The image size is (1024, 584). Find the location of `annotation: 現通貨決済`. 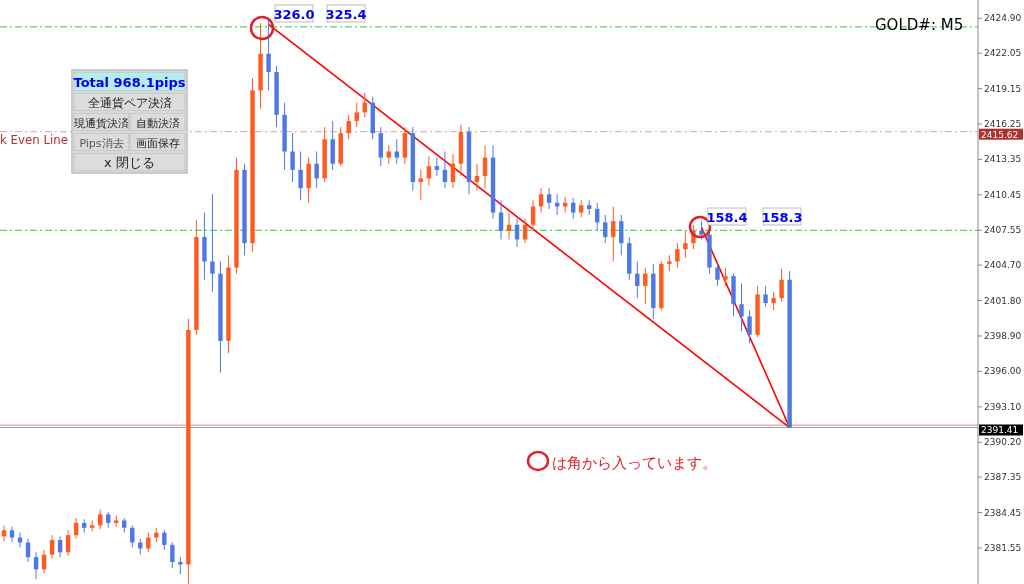

annotation: 現通貨決済 is located at coordinates (101, 123).